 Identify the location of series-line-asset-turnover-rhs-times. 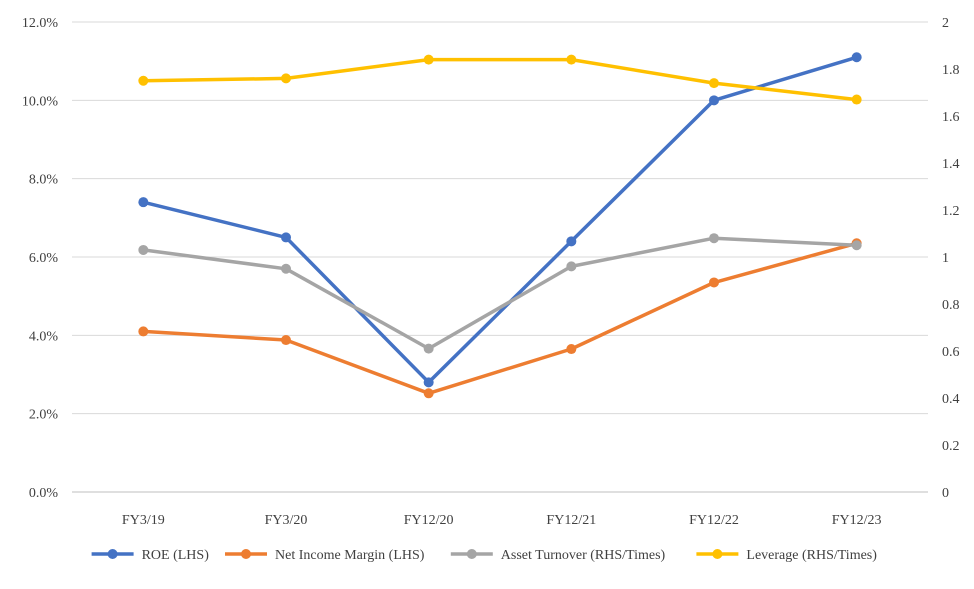
(500, 293).